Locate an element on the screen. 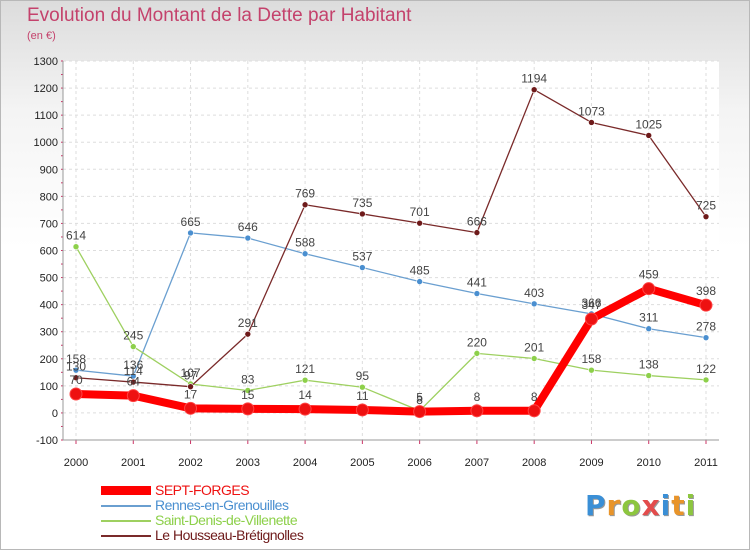 The image size is (750, 550). y-tick-label: 600 is located at coordinates (49, 252).